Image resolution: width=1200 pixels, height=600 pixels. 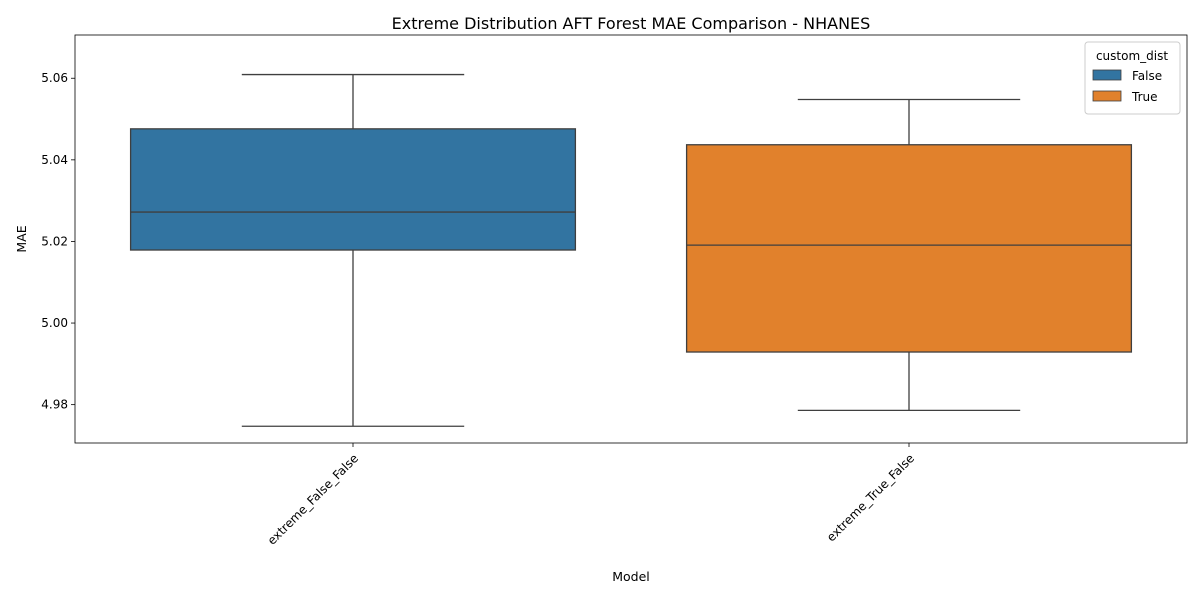 I want to click on y-tick-label: 5.04, so click(x=54, y=160).